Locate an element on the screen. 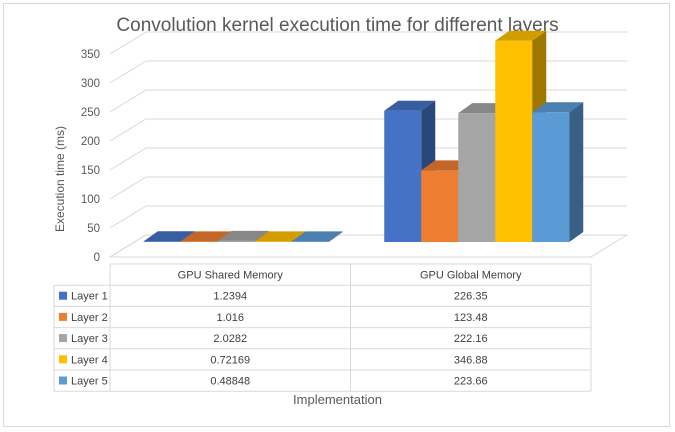  y-tick-label: 350 is located at coordinates (90, 55).